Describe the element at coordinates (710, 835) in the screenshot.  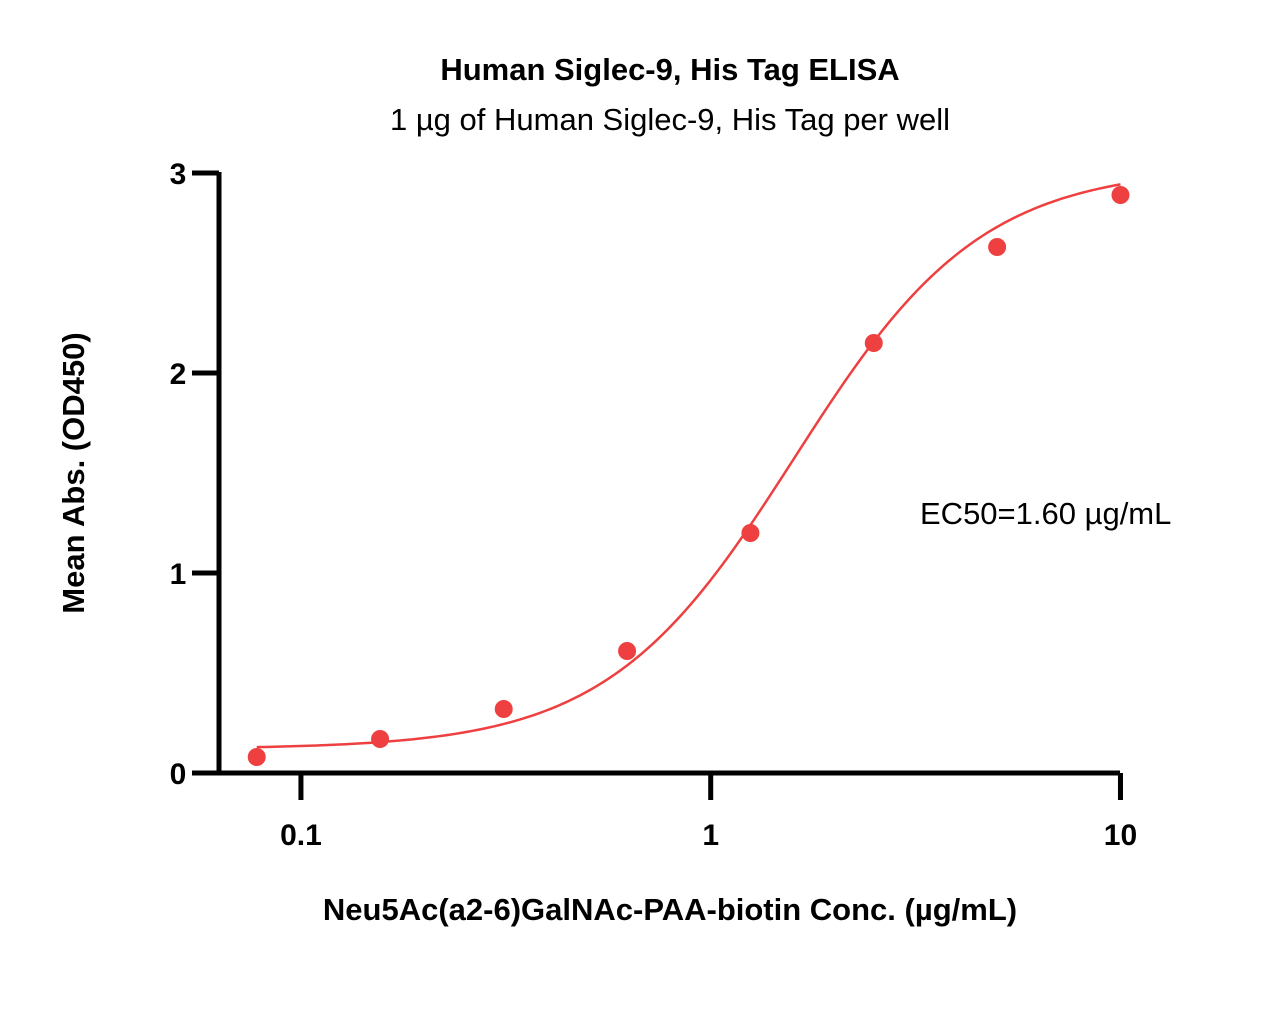
I see `x-tick-label: 1` at that location.